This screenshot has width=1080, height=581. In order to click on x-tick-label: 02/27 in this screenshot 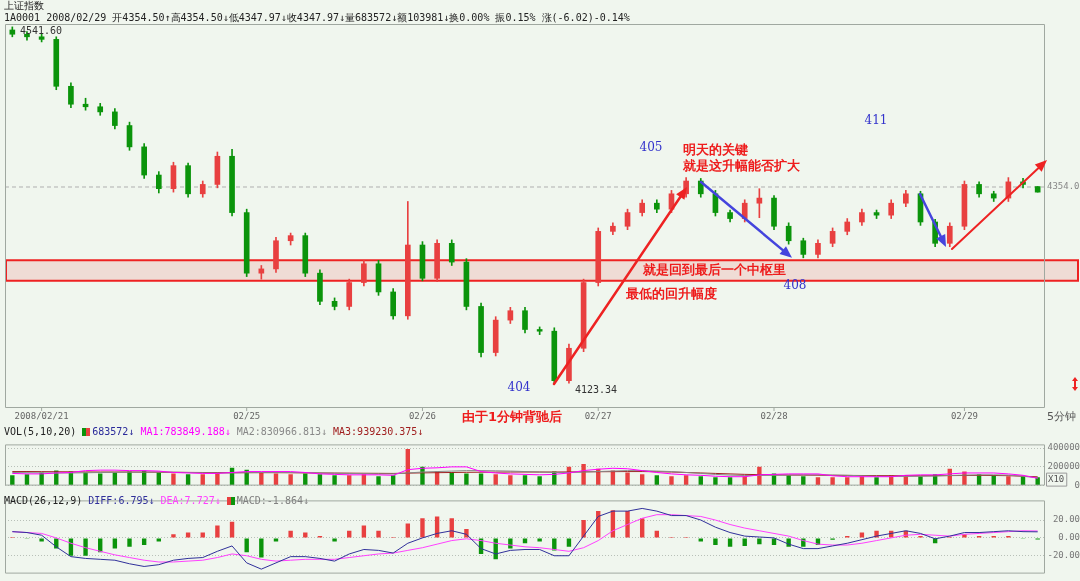, I will do `click(598, 415)`.